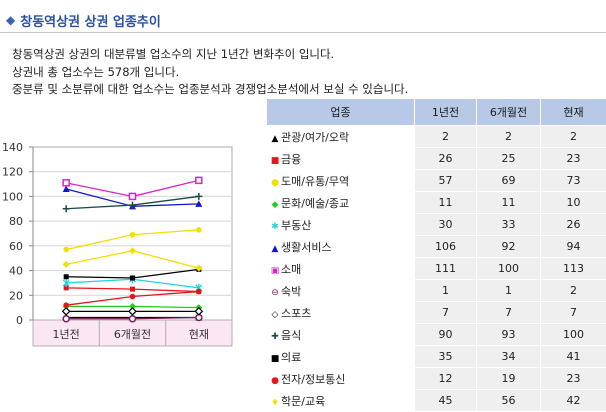 This screenshot has width=606, height=412. What do you see at coordinates (341, 112) in the screenshot?
I see `header-category: 업종` at bounding box center [341, 112].